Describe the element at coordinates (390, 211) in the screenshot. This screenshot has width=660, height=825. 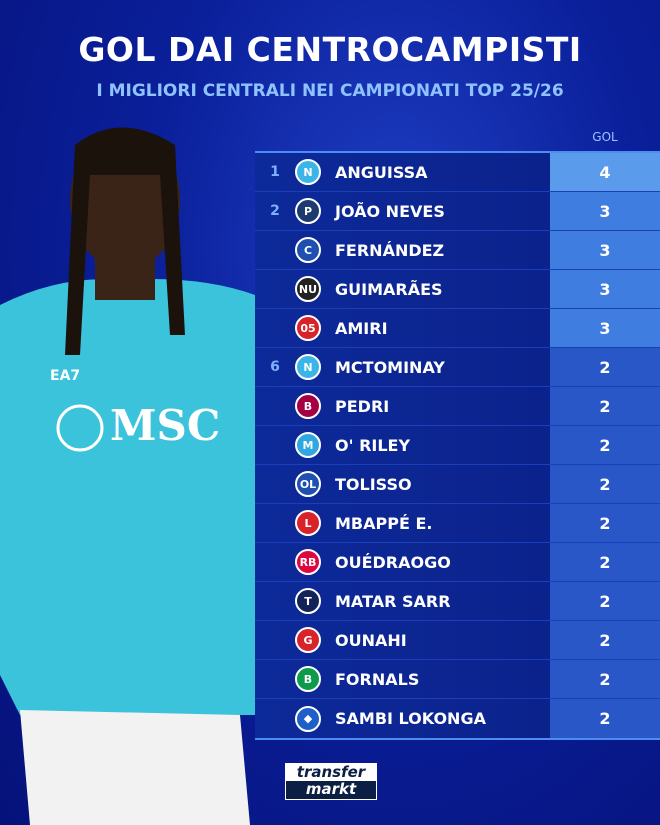
I see `player-name: JOÃO NEVES` at that location.